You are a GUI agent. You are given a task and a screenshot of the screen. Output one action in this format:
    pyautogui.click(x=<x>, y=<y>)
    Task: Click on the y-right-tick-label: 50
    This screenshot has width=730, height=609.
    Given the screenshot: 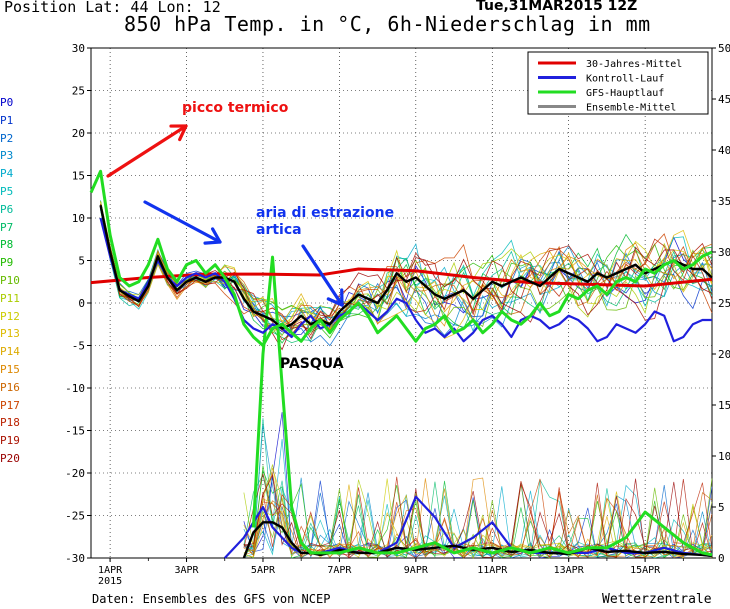 What is the action you would take?
    pyautogui.click(x=724, y=48)
    